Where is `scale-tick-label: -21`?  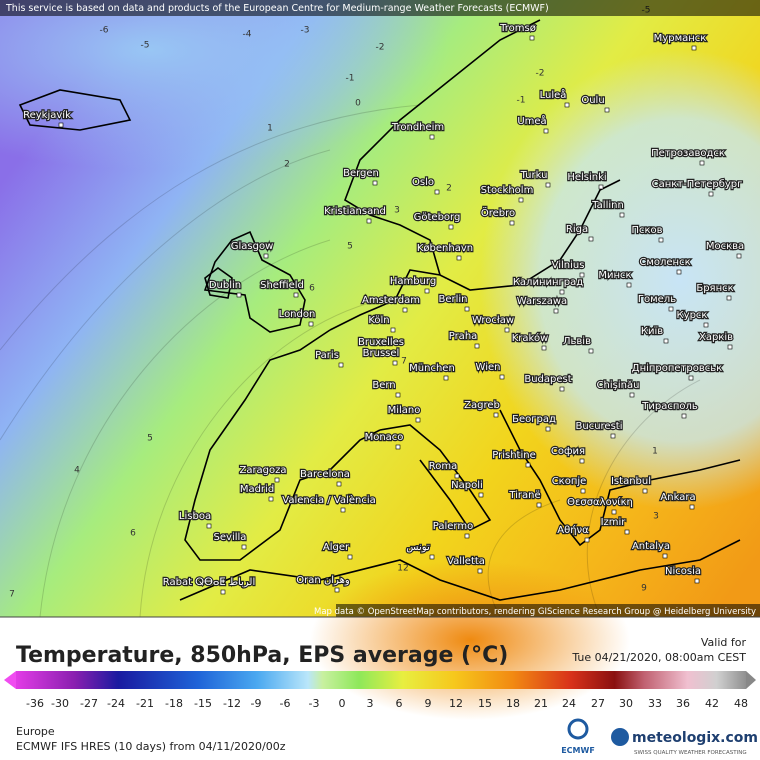
scale-tick-label: -21 is located at coordinates (145, 703).